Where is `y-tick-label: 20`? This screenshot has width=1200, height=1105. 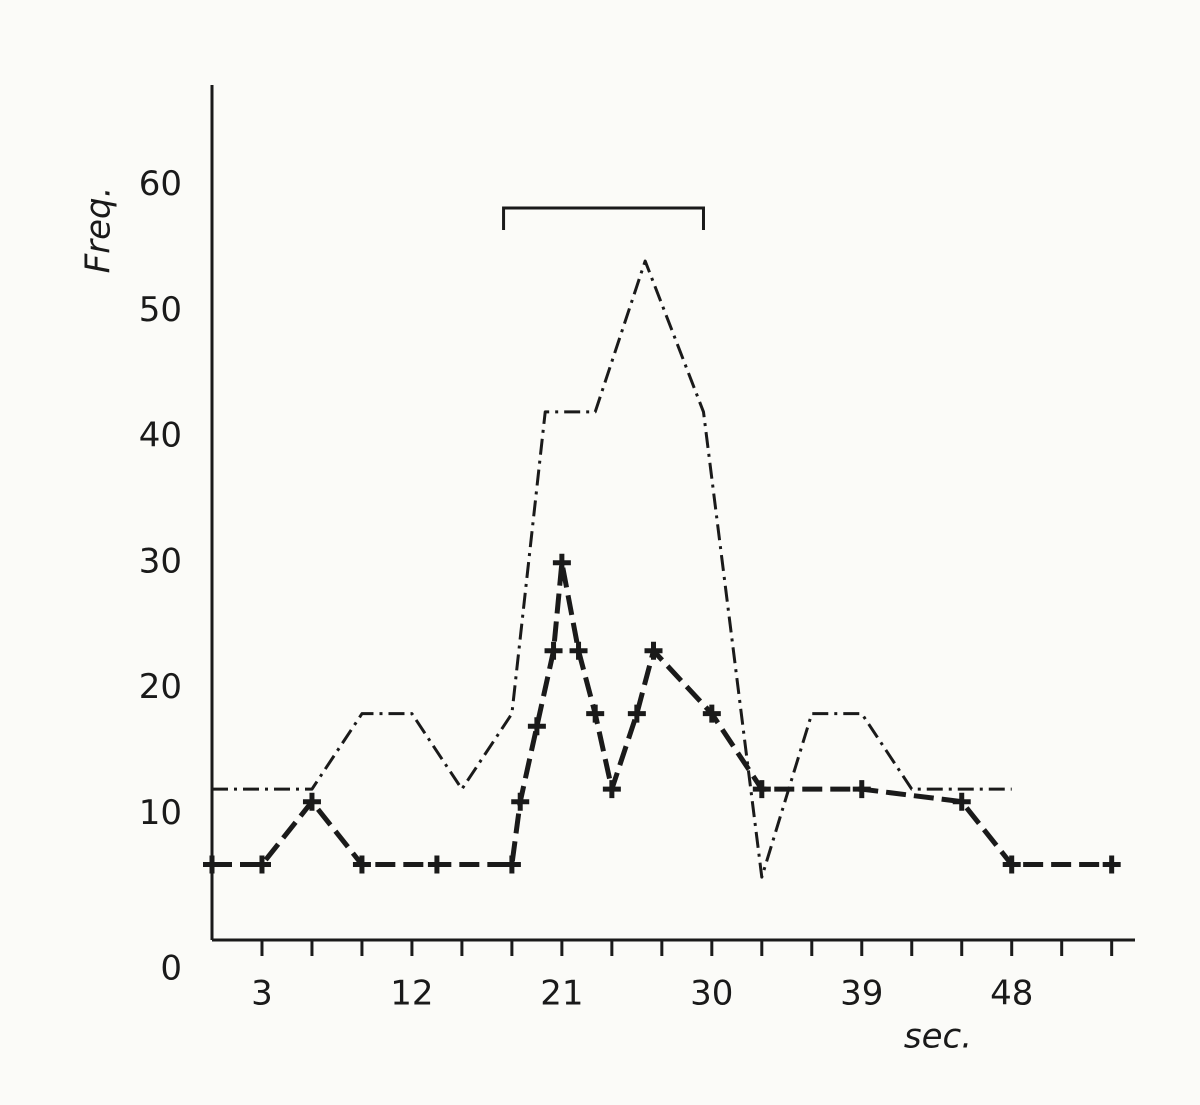
y-tick-label: 20 is located at coordinates (160, 687).